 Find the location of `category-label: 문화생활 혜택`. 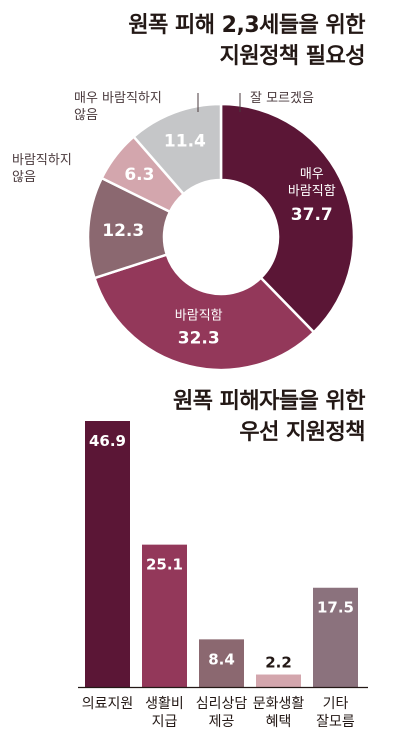

category-label: 문화생활 혜택 is located at coordinates (279, 713).